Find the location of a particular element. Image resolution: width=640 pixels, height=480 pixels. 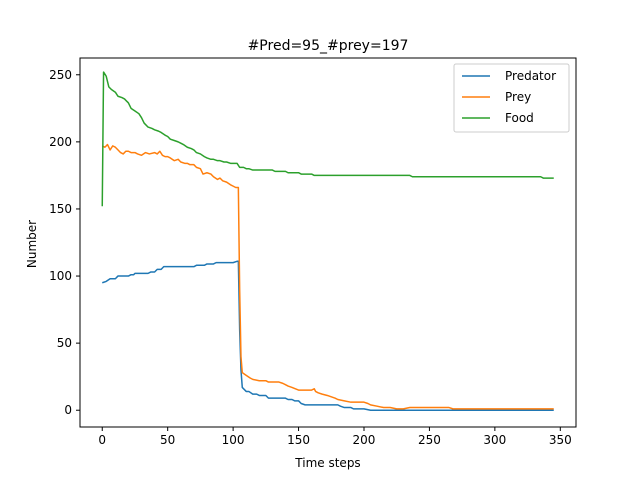

y-tick-label: 150 is located at coordinates (60, 209).